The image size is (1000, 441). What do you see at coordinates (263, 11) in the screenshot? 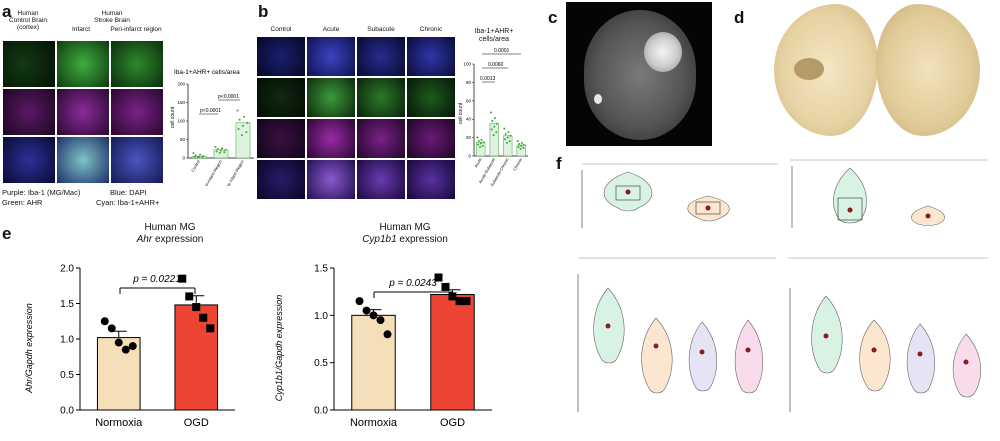
I see `panel-b-label: b` at bounding box center [263, 11].